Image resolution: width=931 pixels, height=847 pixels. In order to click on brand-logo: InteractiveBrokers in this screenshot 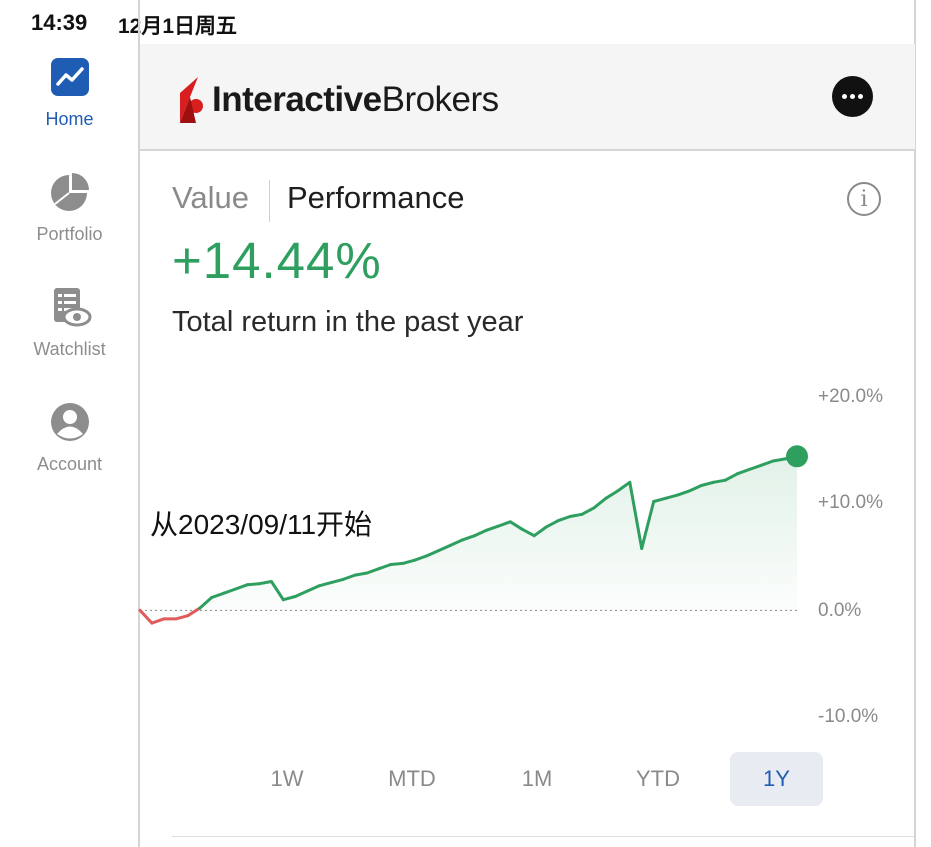, I will do `click(338, 100)`.